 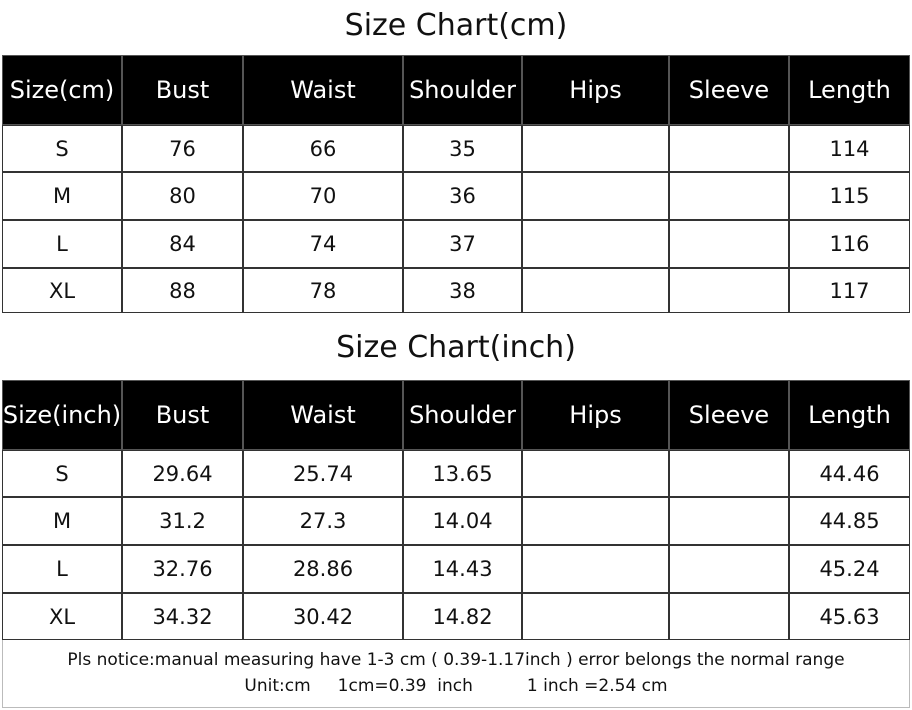 What do you see at coordinates (62, 90) in the screenshot?
I see `header-cell: Size(cm)` at bounding box center [62, 90].